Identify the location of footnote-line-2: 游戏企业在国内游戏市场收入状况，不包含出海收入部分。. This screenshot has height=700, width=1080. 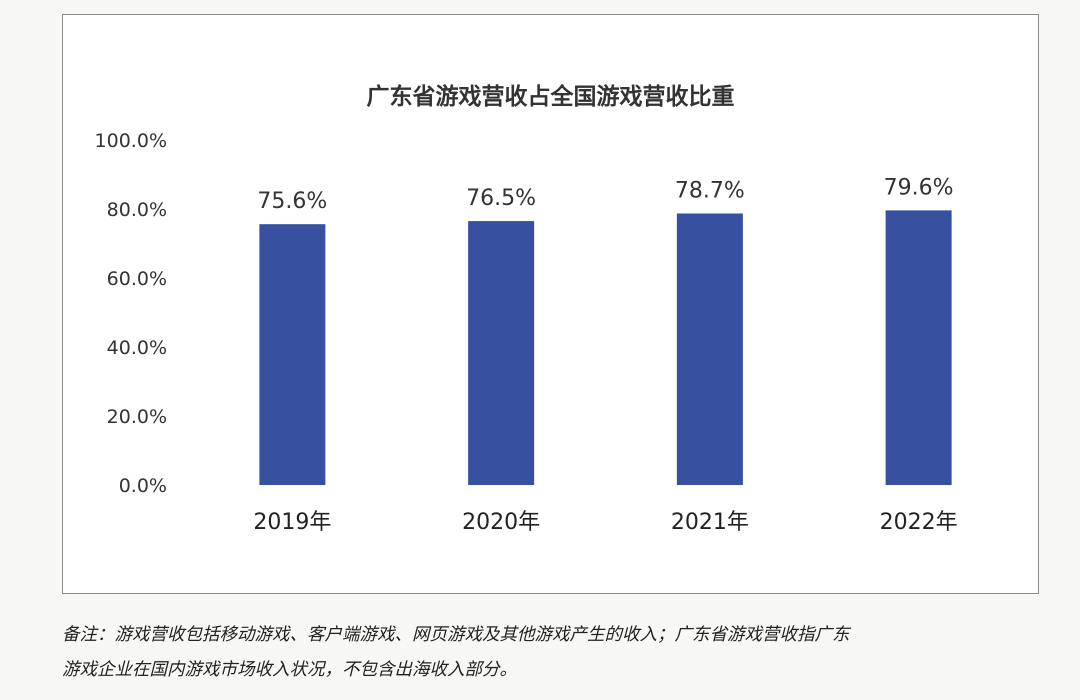
(289, 670).